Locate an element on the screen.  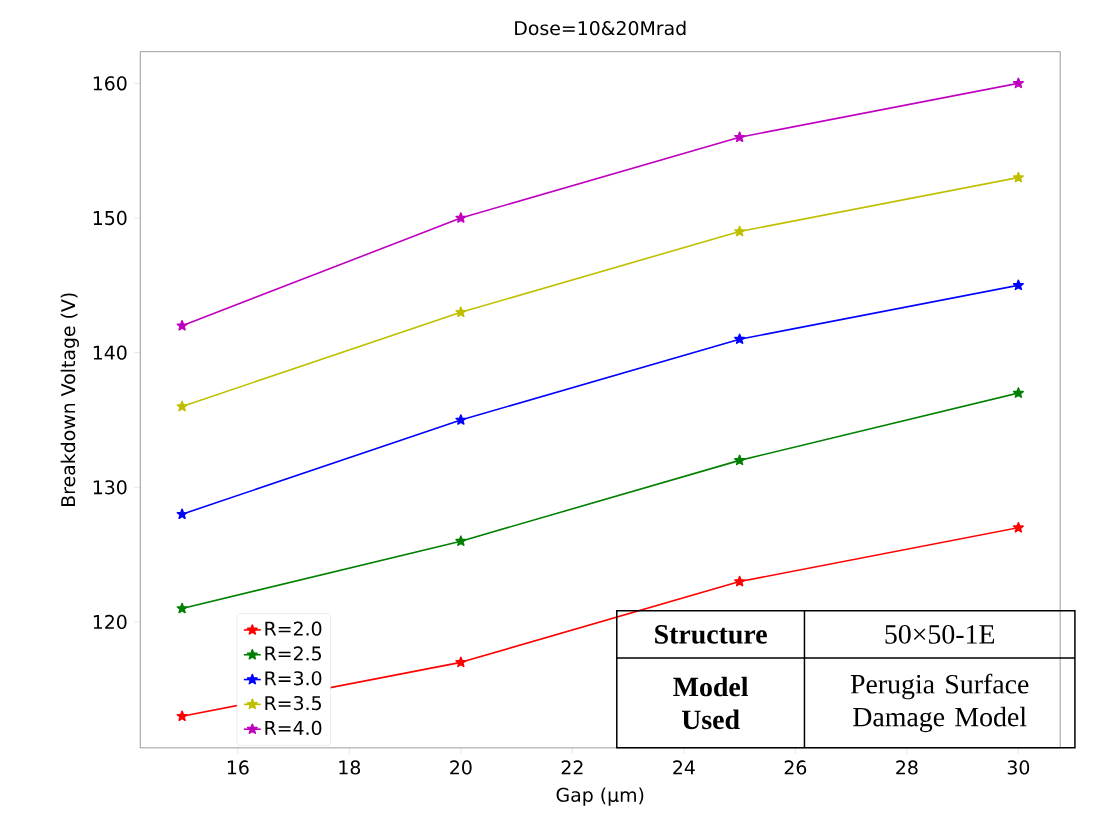
x-tick-label: 28 is located at coordinates (907, 767).